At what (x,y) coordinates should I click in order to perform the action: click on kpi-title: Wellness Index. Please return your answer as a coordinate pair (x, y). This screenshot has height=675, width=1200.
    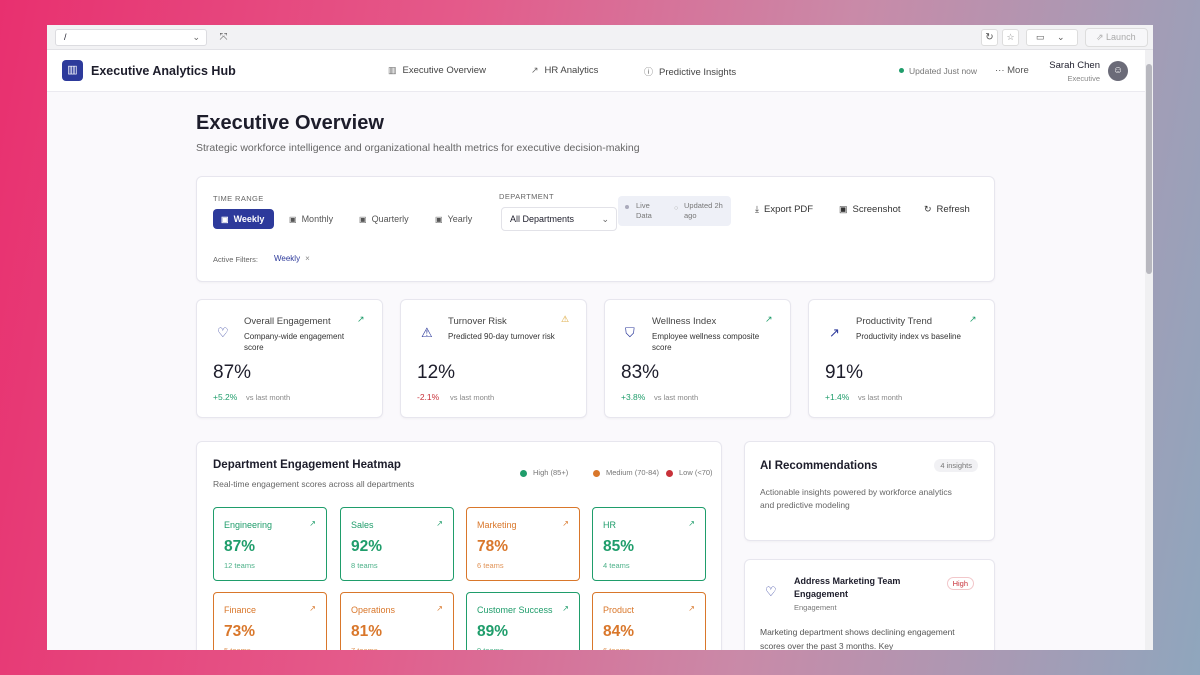
    Looking at the image, I should click on (684, 321).